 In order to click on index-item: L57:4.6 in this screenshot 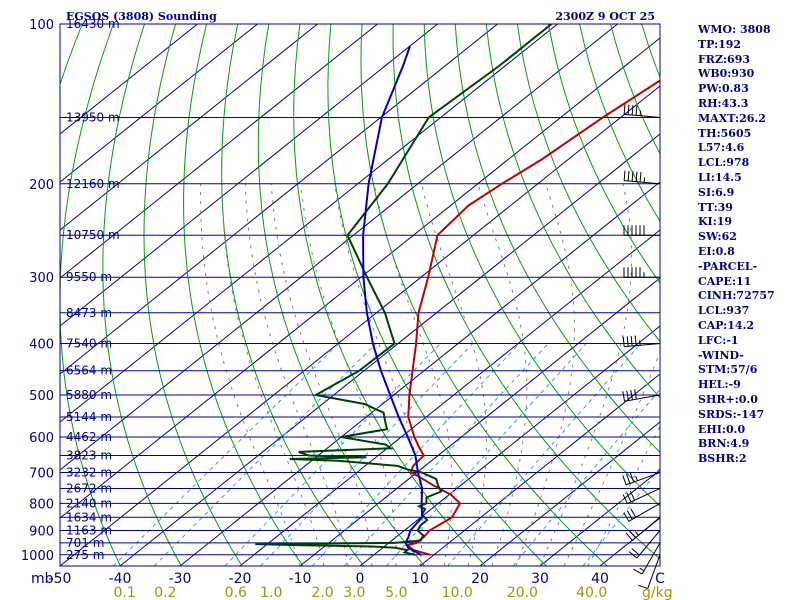, I will do `click(721, 148)`.